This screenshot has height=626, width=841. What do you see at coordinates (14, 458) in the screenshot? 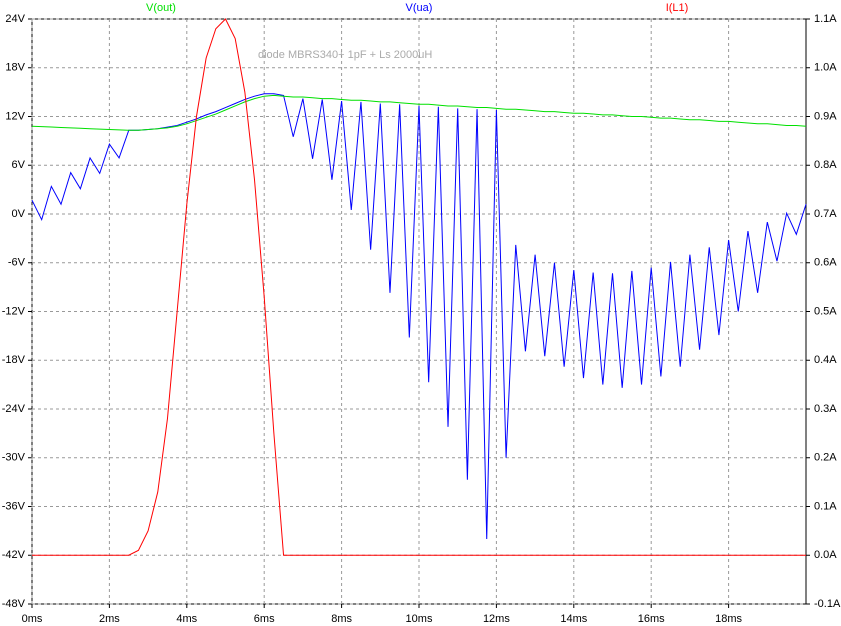
I see `y-tick-label: -30V` at bounding box center [14, 458].